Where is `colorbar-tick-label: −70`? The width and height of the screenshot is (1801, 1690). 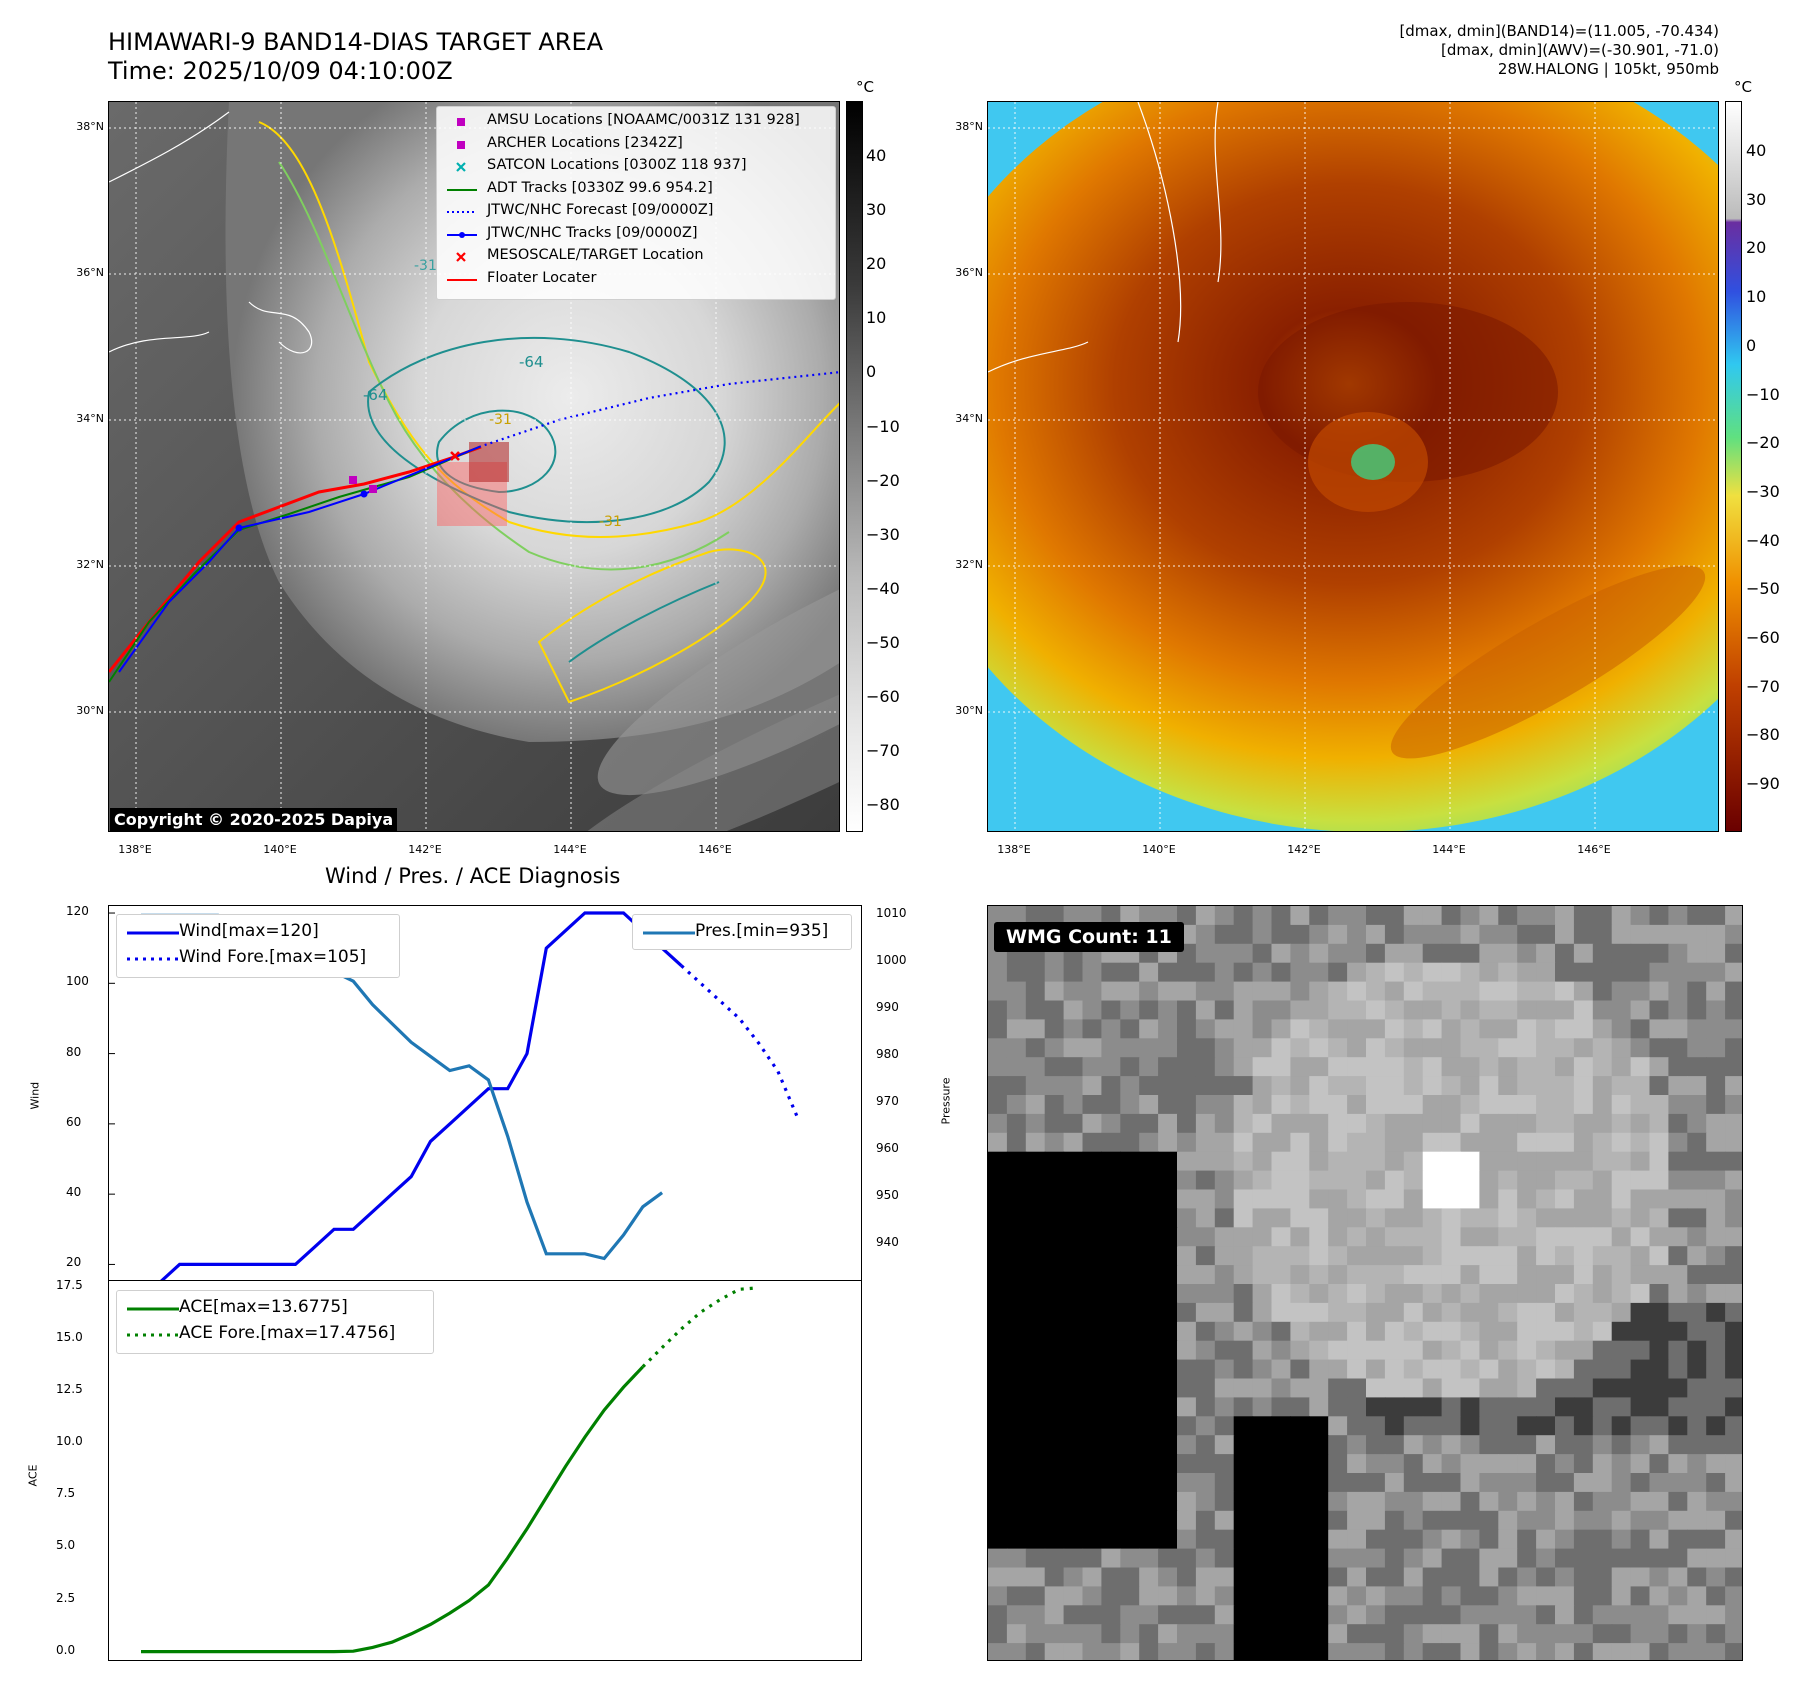
colorbar-tick-label: −70 is located at coordinates (1763, 686).